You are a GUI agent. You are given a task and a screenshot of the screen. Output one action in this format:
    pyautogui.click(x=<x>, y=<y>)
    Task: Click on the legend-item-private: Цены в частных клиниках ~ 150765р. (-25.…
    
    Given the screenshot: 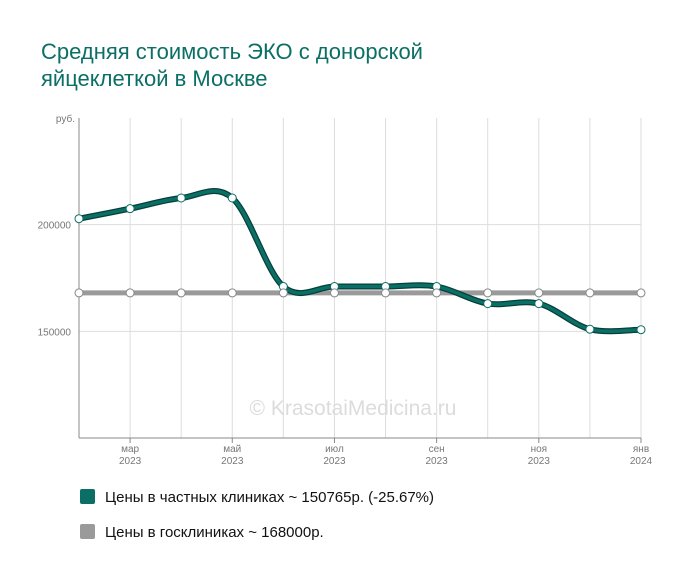 What is the action you would take?
    pyautogui.click(x=257, y=497)
    